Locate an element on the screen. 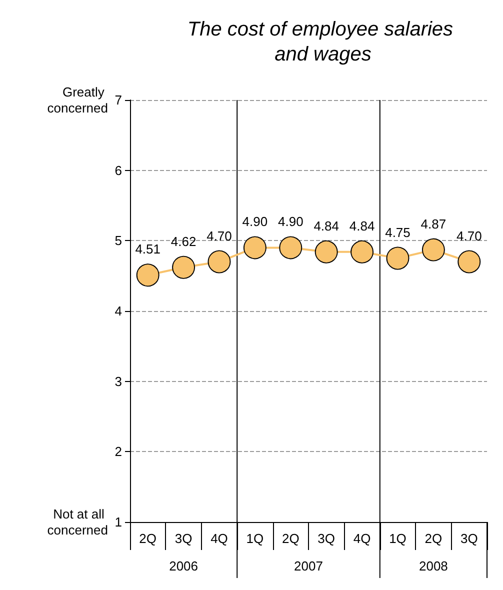 The width and height of the screenshot is (503, 590). chart-title: The cost of employee salaries and wages is located at coordinates (323, 42).